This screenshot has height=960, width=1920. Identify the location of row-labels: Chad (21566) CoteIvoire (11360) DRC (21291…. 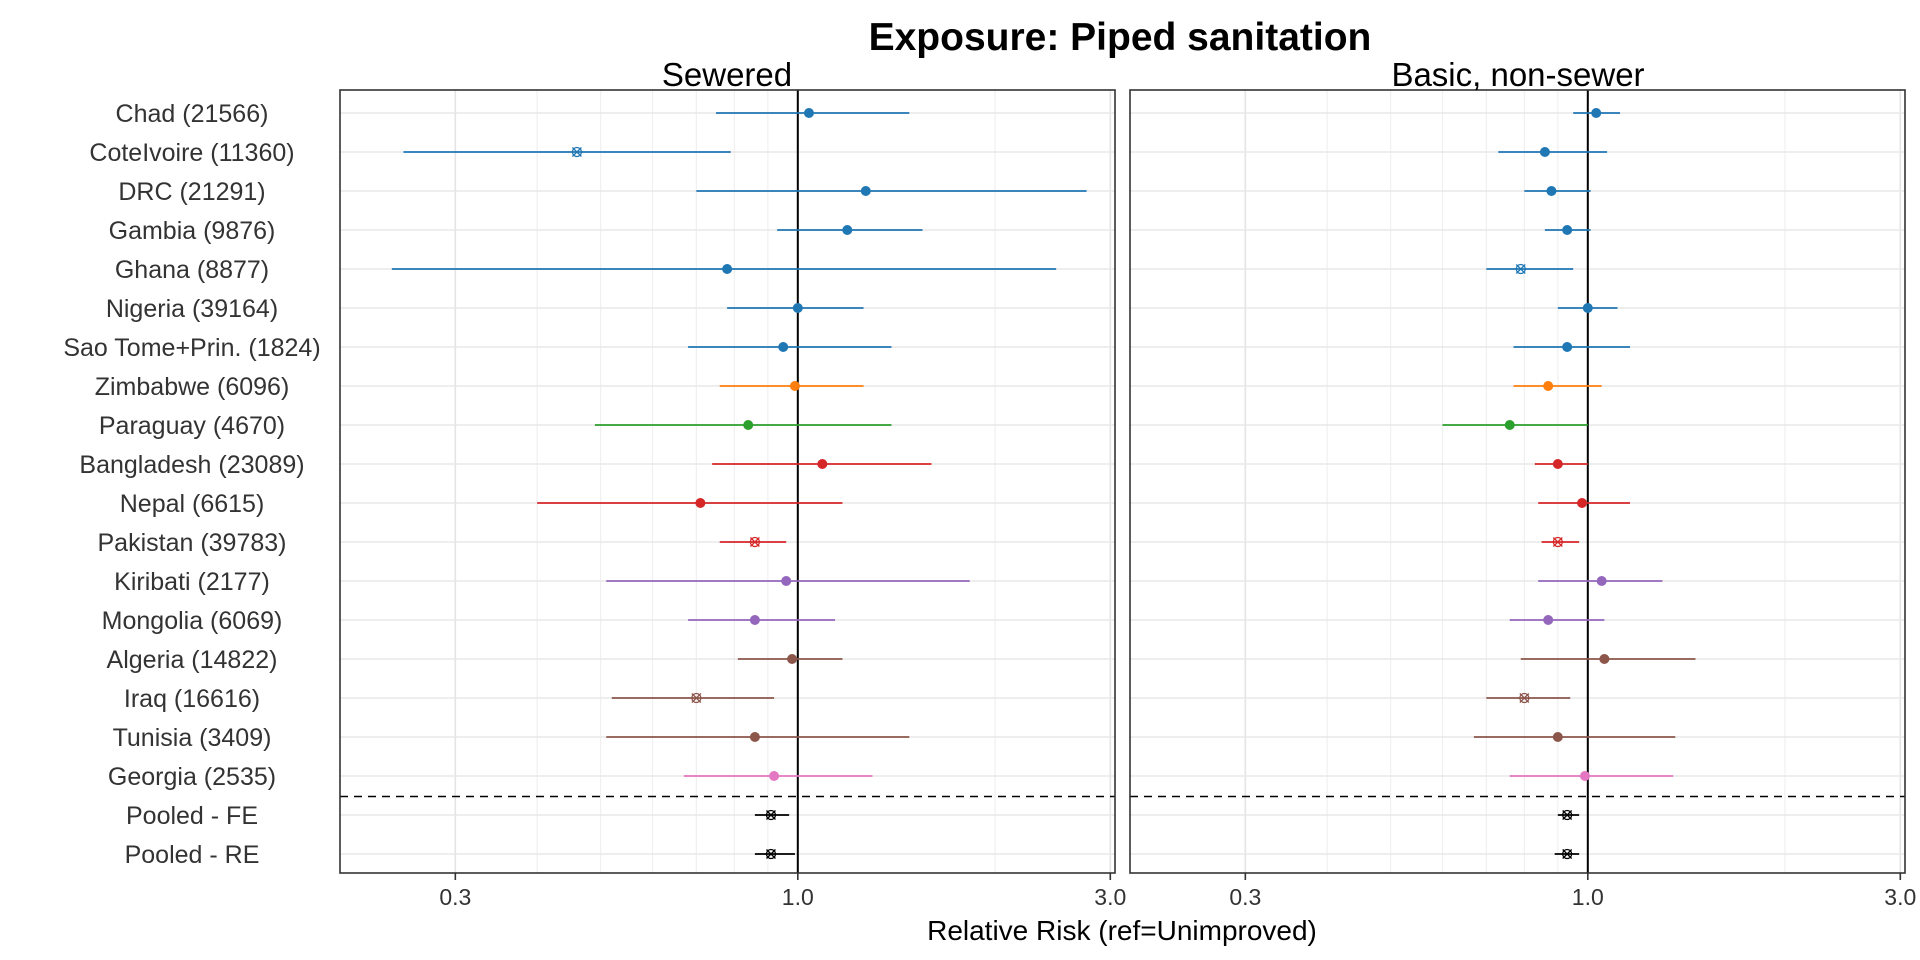
(191, 484).